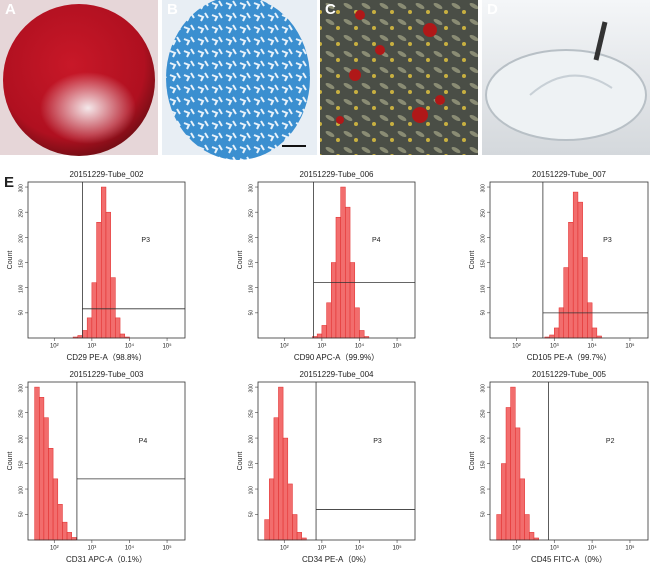 Image resolution: width=650 pixels, height=567 pixels. What do you see at coordinates (9, 182) in the screenshot?
I see `panel-label: E` at bounding box center [9, 182].